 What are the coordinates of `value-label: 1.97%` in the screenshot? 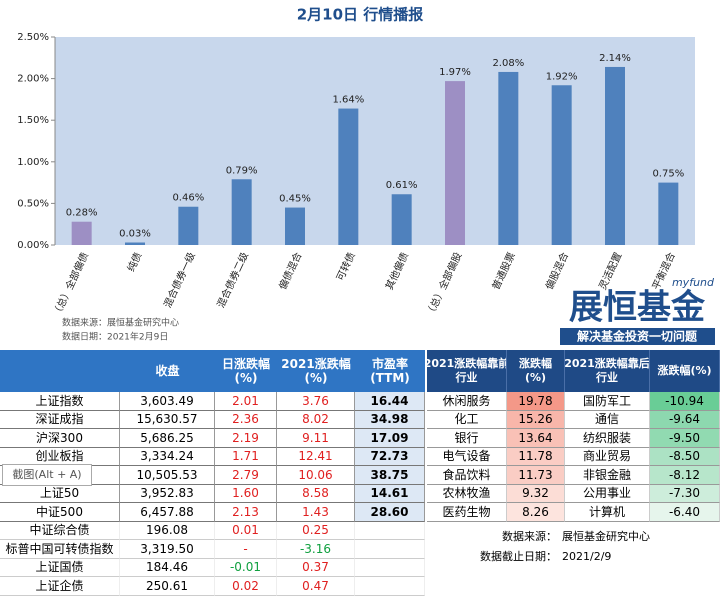 It's located at (455, 72).